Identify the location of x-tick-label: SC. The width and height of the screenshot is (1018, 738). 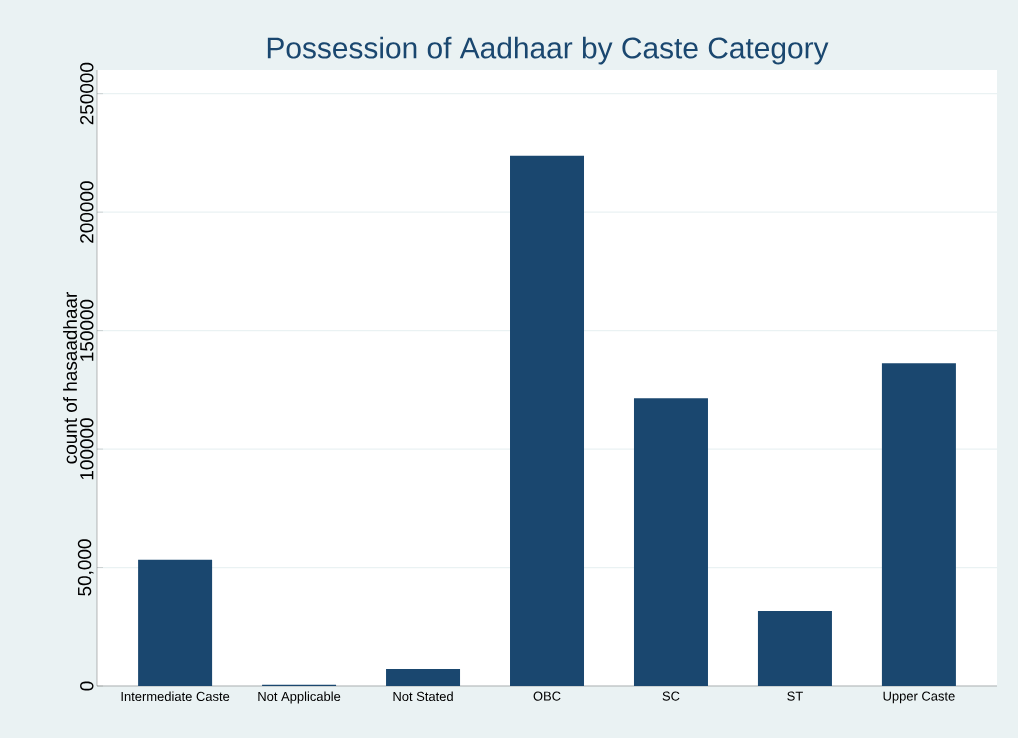
(671, 696).